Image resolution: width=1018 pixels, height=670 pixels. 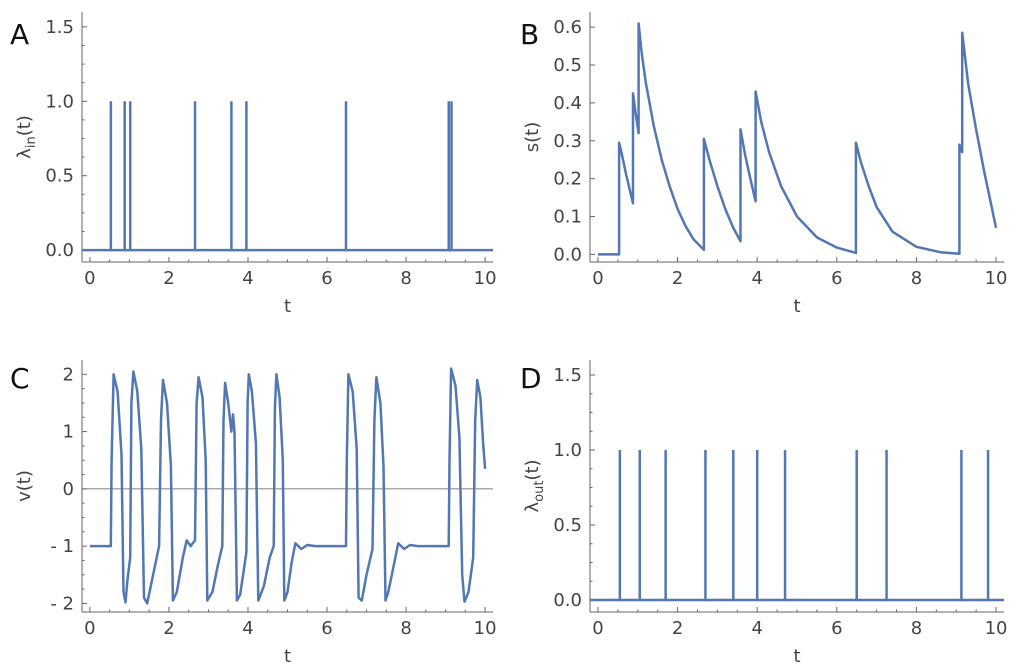 What do you see at coordinates (567, 27) in the screenshot?
I see `y-tick-label: 0.6` at bounding box center [567, 27].